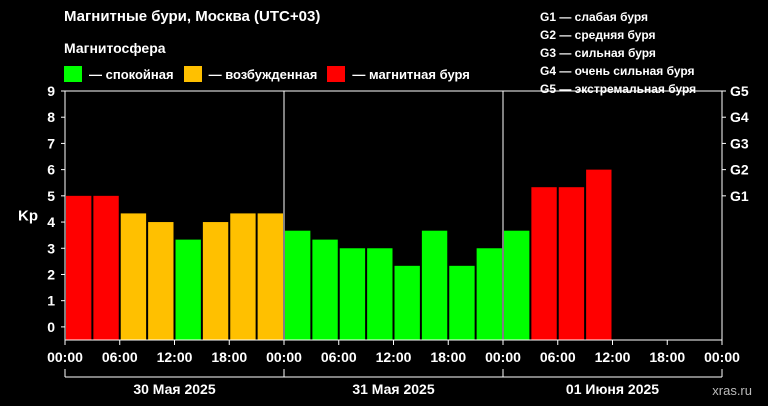 The height and width of the screenshot is (406, 768). Describe the element at coordinates (594, 17) in the screenshot. I see `g-legend-g1: G1 — слабая буря` at that location.